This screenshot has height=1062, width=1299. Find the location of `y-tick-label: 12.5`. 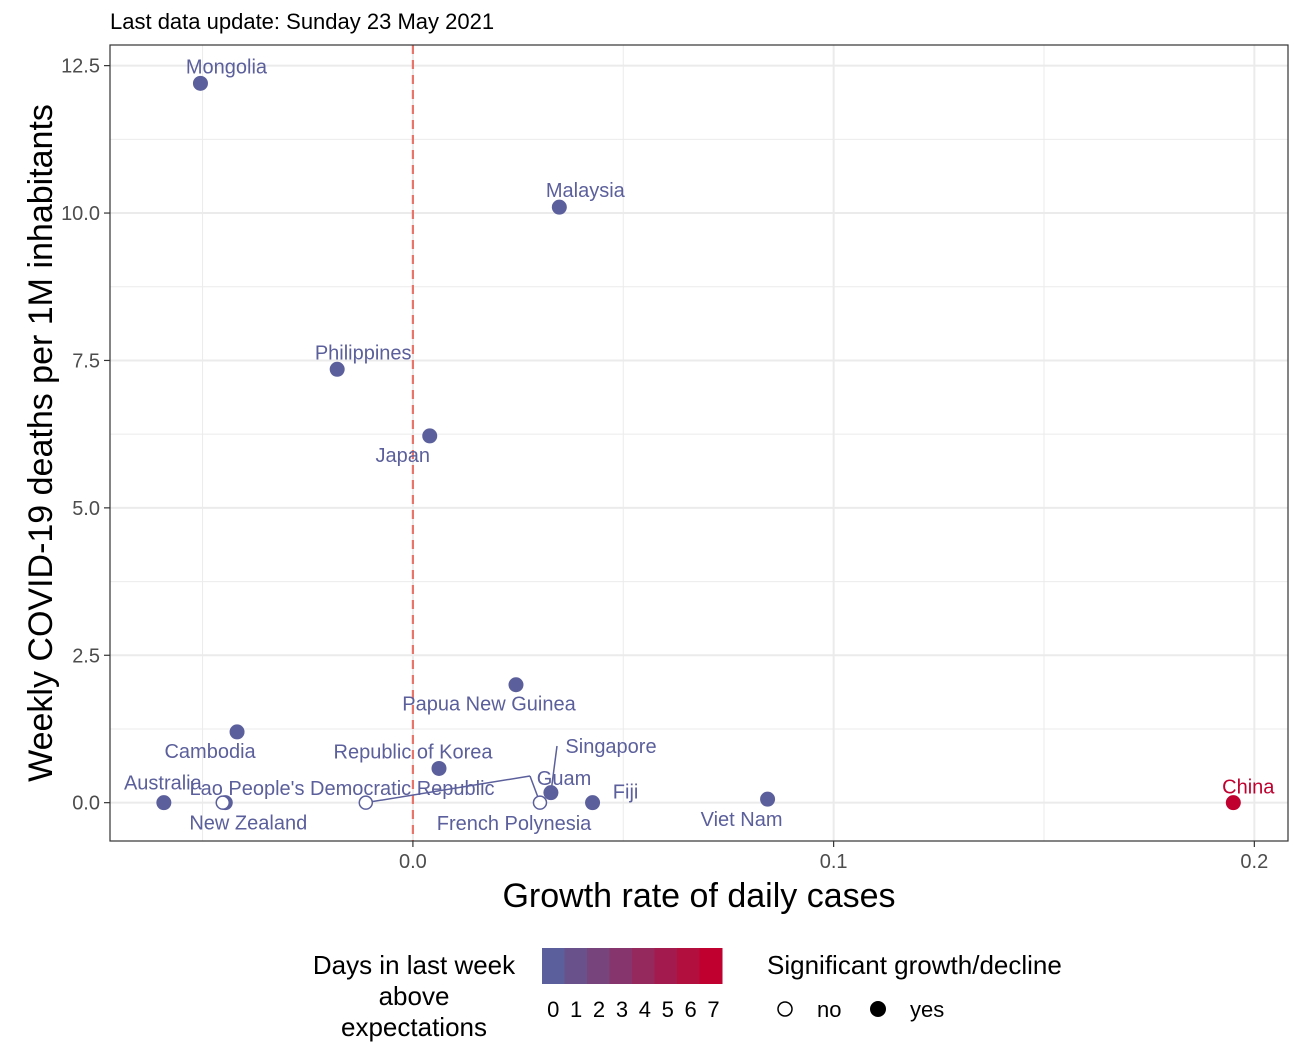

y-tick-label: 12.5 is located at coordinates (80, 67).